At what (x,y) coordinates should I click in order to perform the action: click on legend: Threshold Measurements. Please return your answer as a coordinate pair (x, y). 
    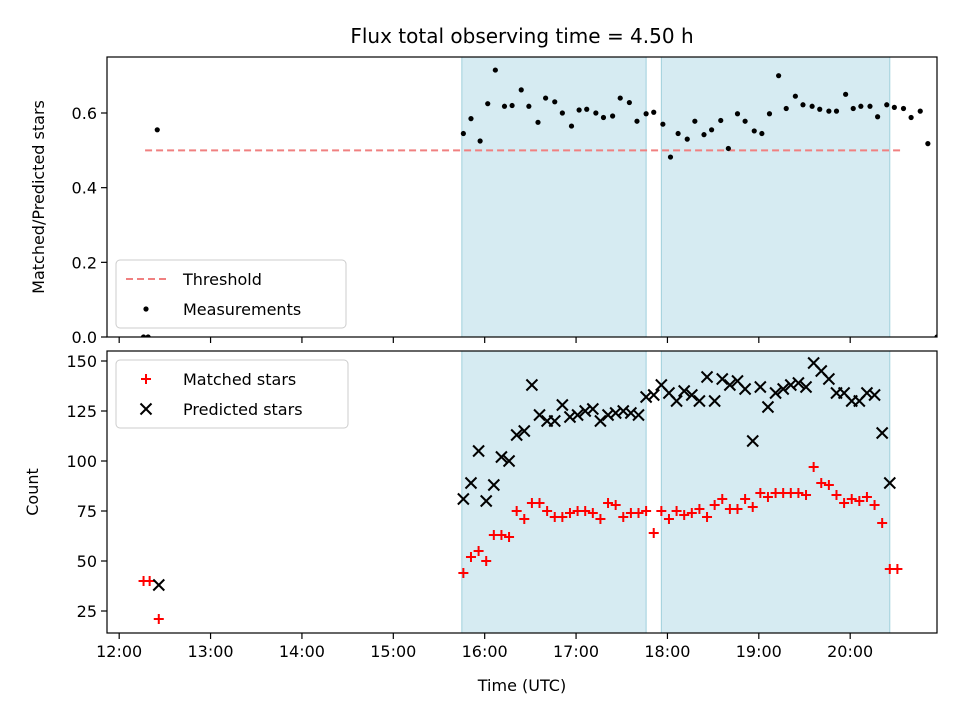
    Looking at the image, I should click on (231, 294).